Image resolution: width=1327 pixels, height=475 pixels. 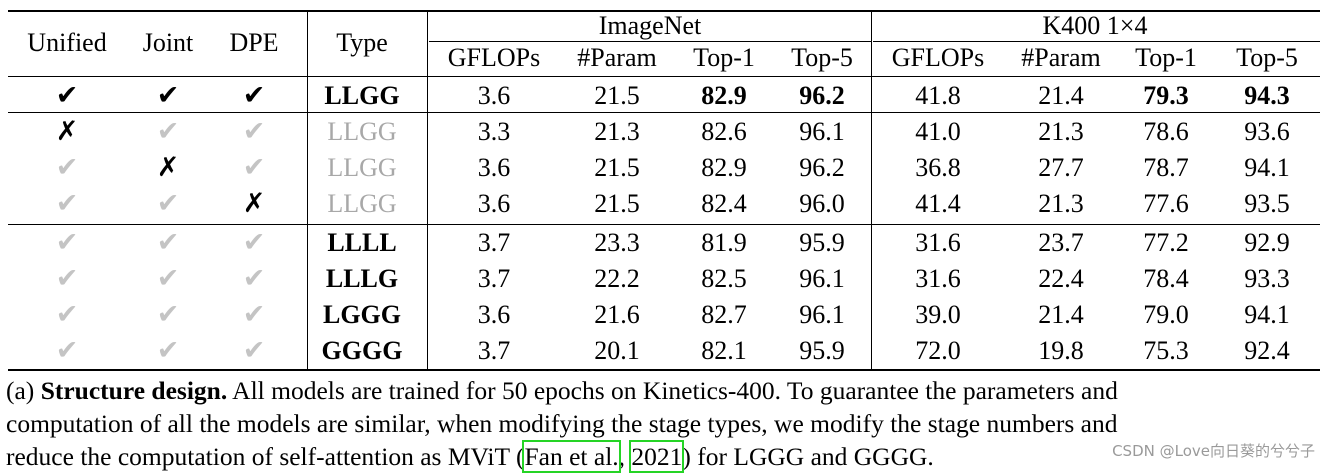 I want to click on value-cell: 82.4, so click(x=724, y=203).